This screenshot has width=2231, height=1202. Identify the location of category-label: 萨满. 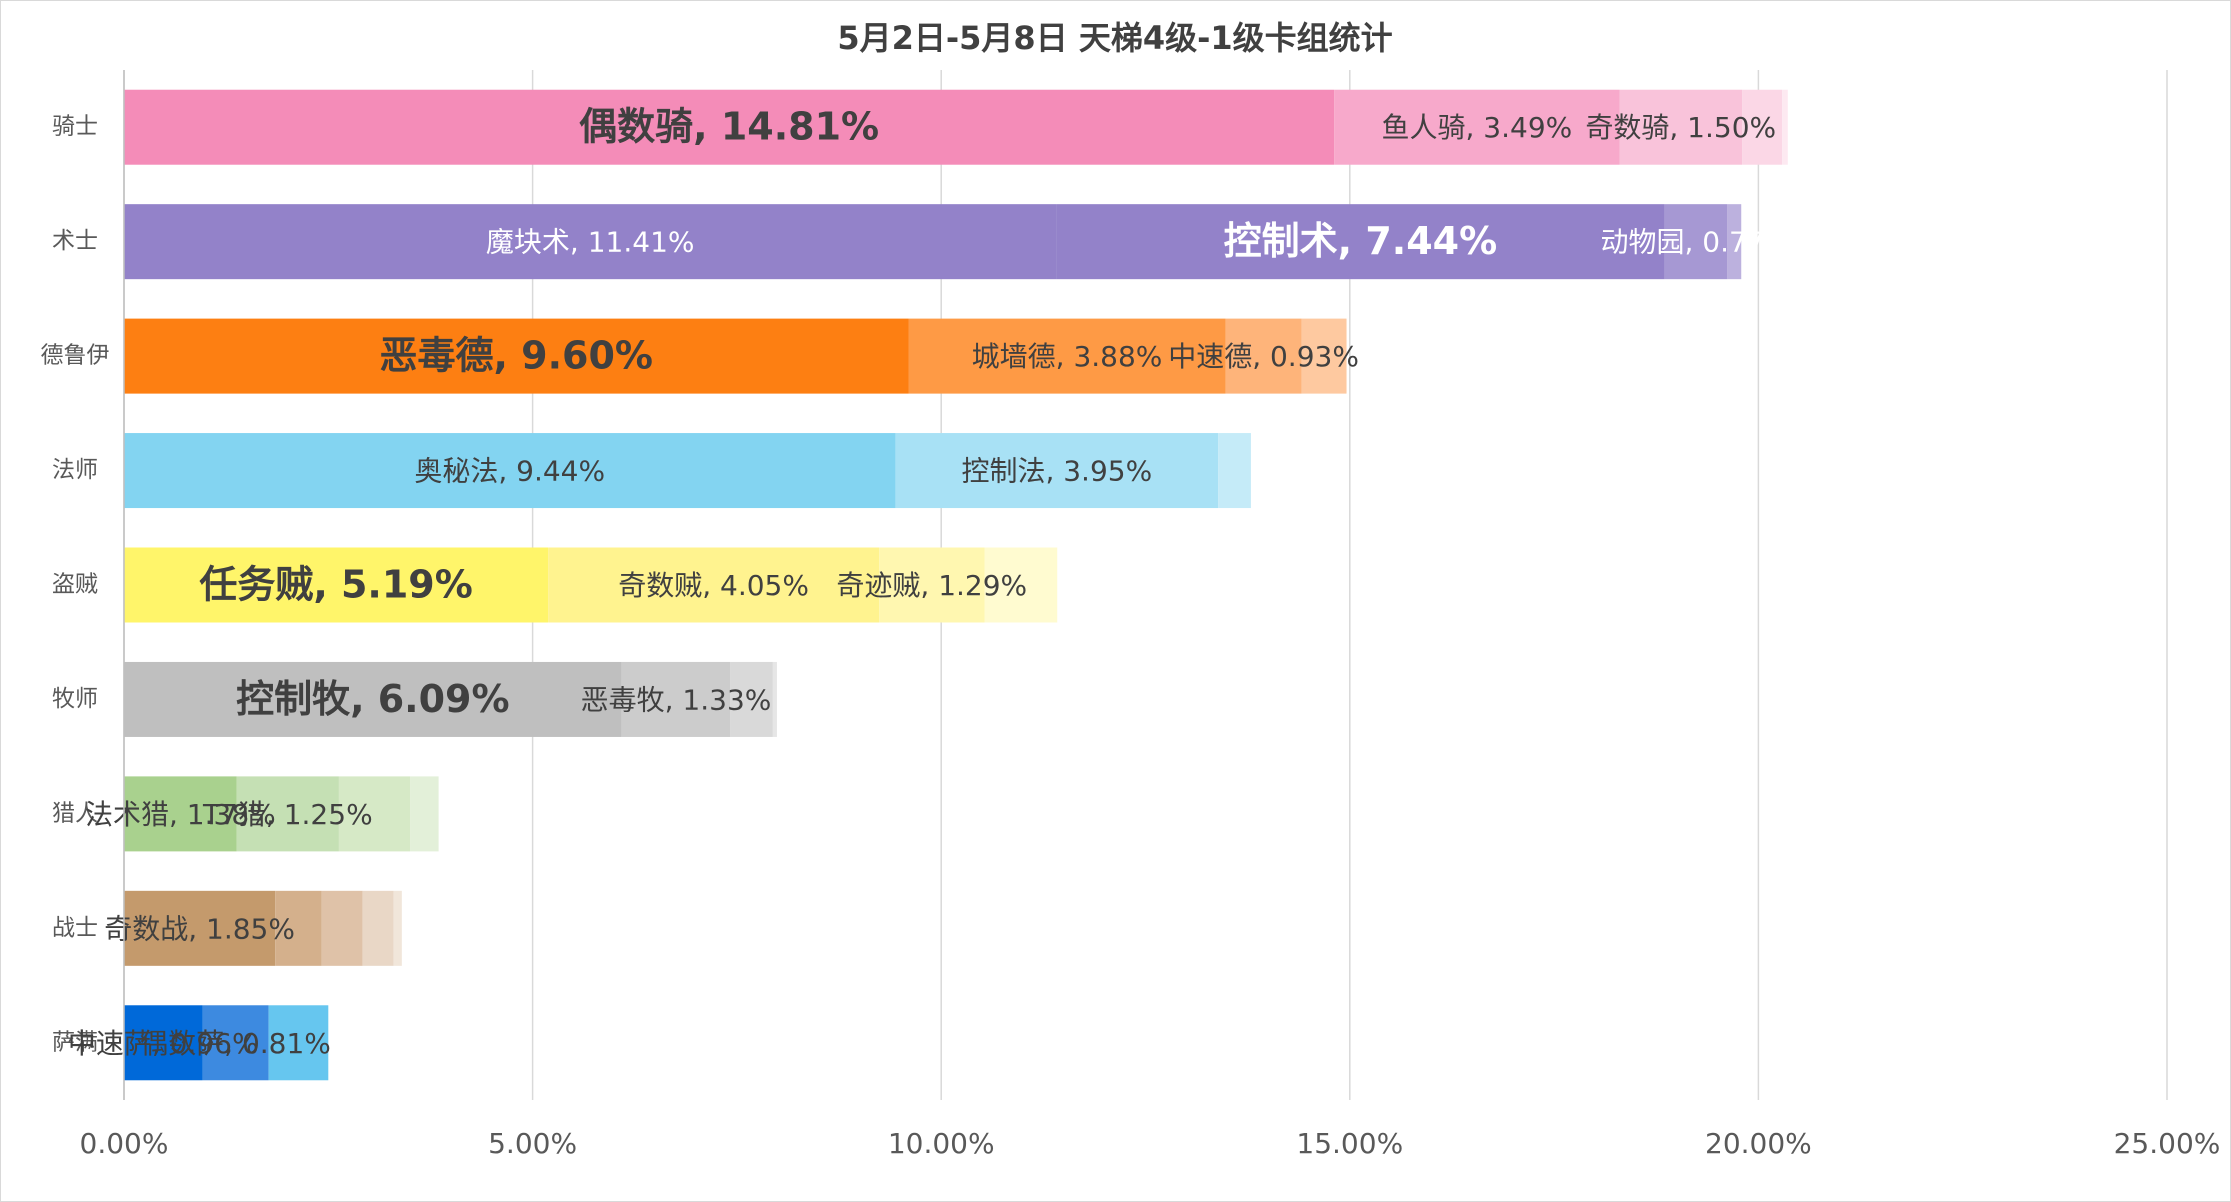
(75, 1042).